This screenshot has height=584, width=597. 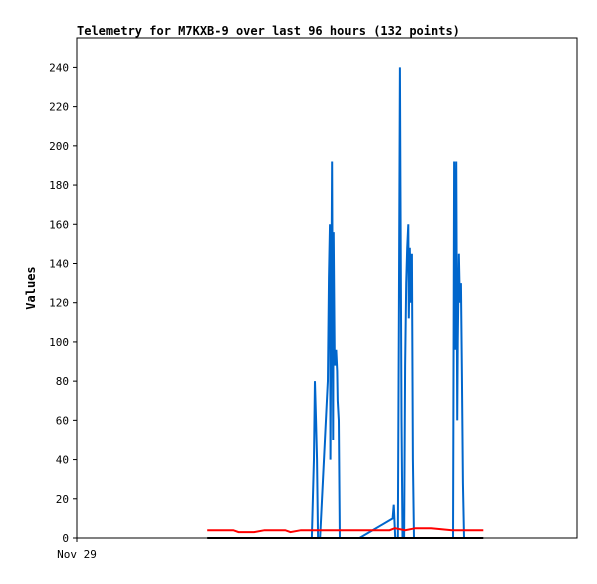 I want to click on y-tick-label: 140, so click(x=59, y=263).